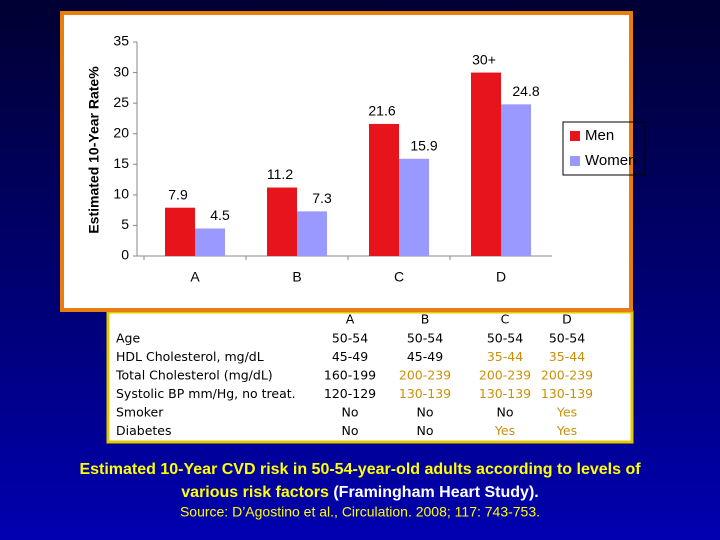  Describe the element at coordinates (220, 215) in the screenshot. I see `data-label: 4.5` at that location.